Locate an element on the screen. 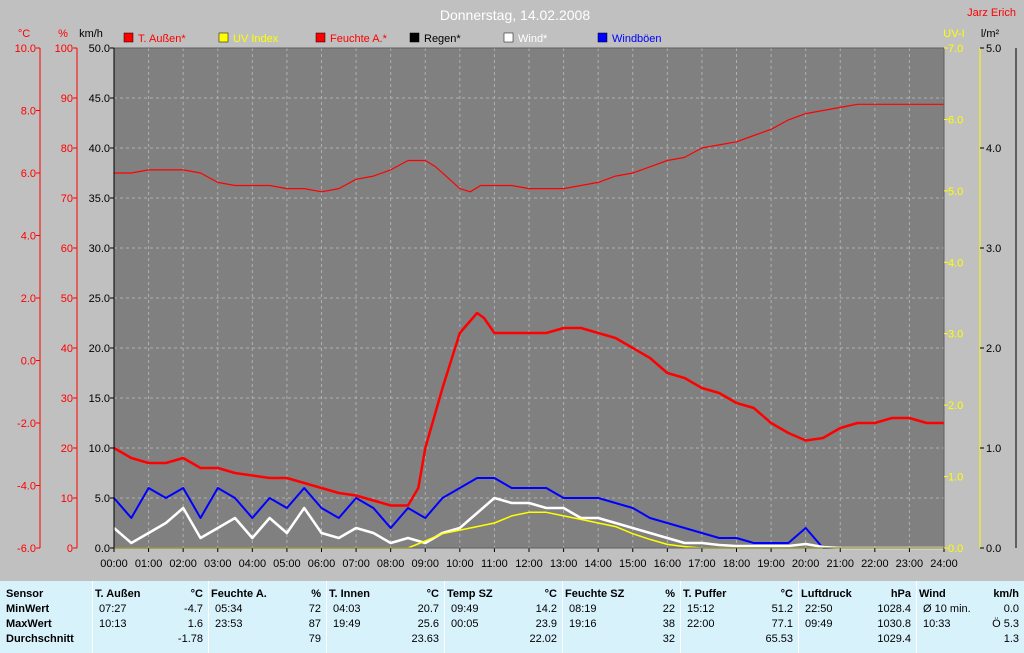 The height and width of the screenshot is (653, 1024). stats-cell-row: 19:16 38 is located at coordinates (620, 624).